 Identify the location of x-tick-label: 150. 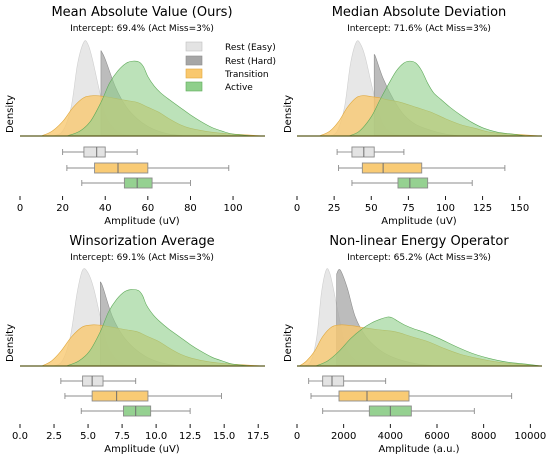
(519, 208).